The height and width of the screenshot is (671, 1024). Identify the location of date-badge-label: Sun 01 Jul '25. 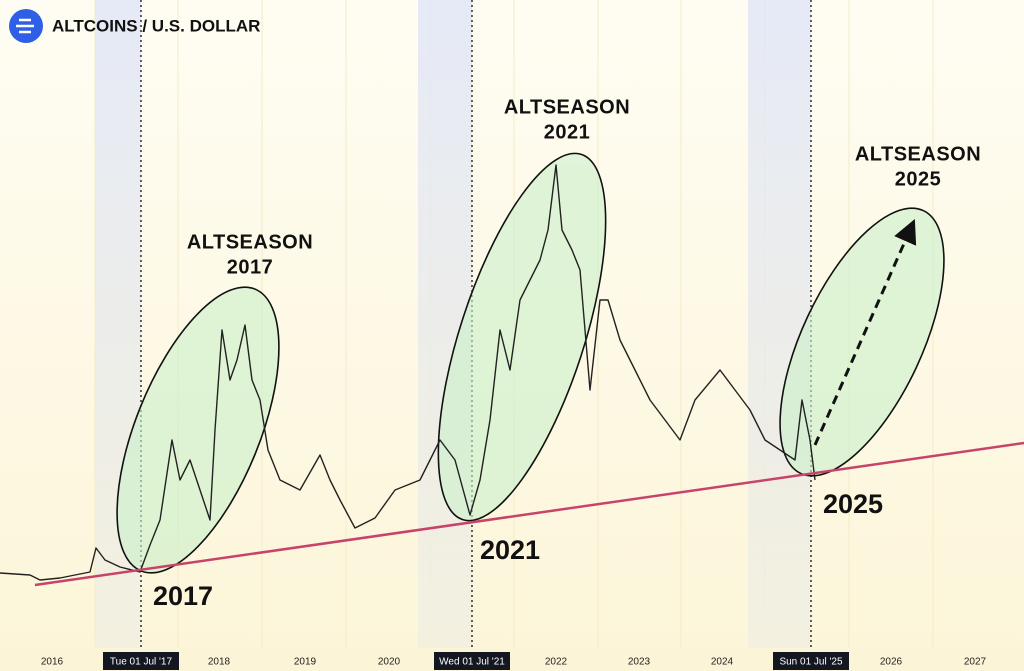
(811, 662).